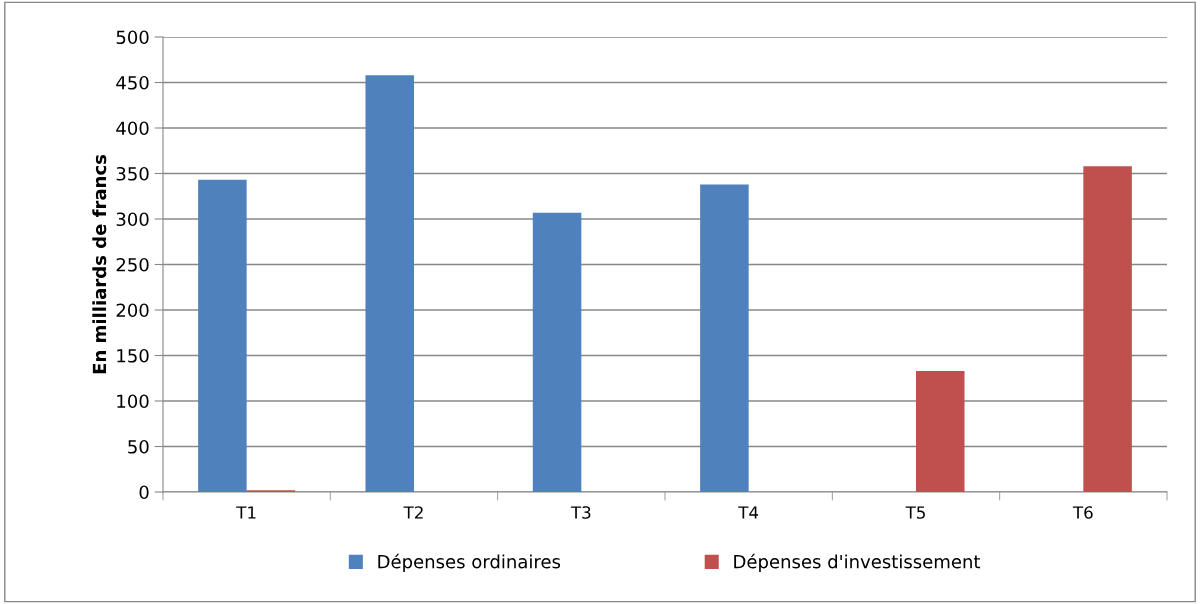 This screenshot has width=1200, height=604. What do you see at coordinates (469, 562) in the screenshot?
I see `legend-label: Dépenses ordinaires` at bounding box center [469, 562].